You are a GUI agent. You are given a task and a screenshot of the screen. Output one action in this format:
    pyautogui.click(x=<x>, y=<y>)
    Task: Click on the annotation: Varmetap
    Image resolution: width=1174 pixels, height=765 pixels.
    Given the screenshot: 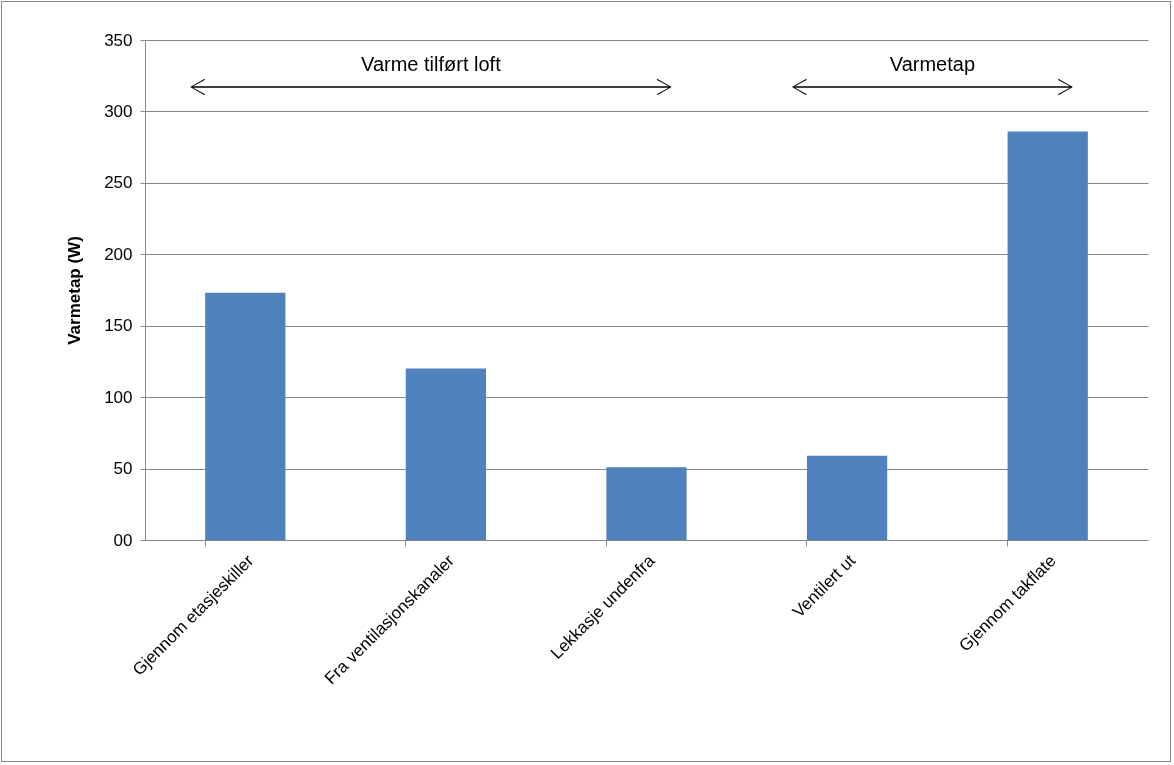 What is the action you would take?
    pyautogui.click(x=932, y=64)
    